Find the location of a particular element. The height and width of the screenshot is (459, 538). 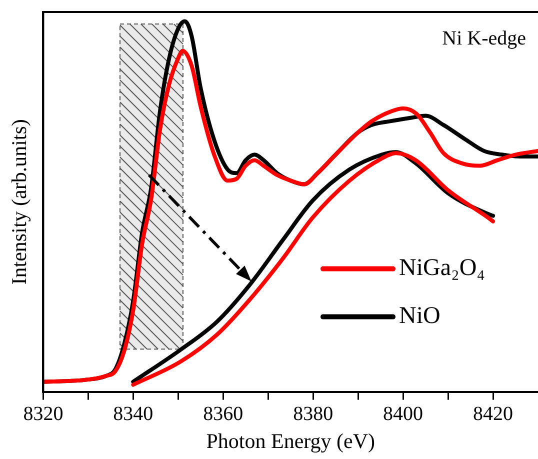

annotation: Ni K-edge is located at coordinates (484, 38).